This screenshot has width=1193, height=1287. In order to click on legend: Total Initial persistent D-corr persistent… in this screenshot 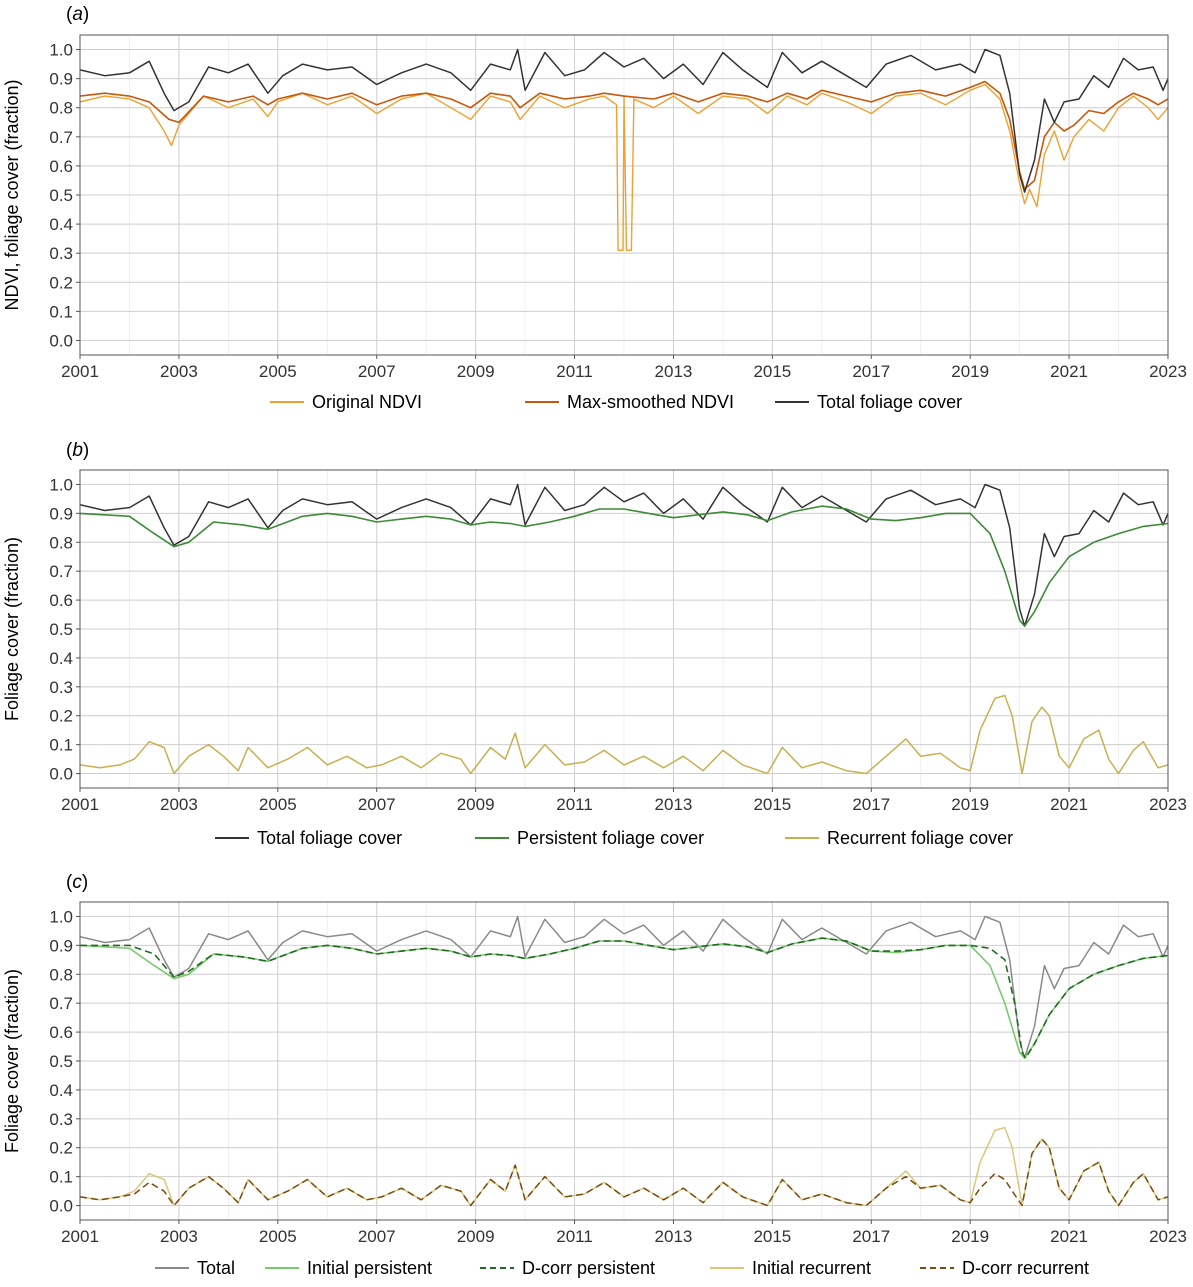, I will do `click(622, 1268)`.